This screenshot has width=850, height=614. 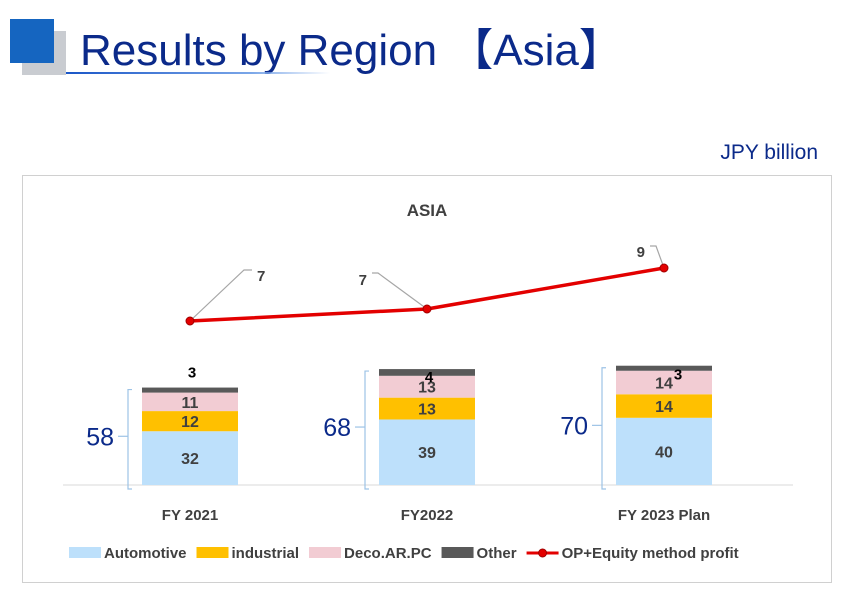 I want to click on value-label-deco-ar-pc-0: 11, so click(x=190, y=403).